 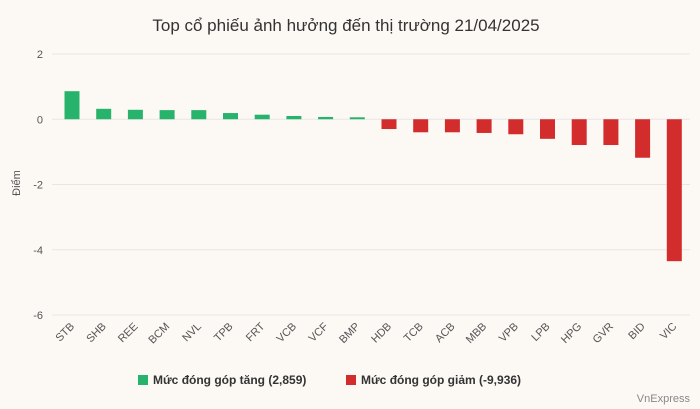 What do you see at coordinates (484, 126) in the screenshot?
I see `bar-mbb` at bounding box center [484, 126].